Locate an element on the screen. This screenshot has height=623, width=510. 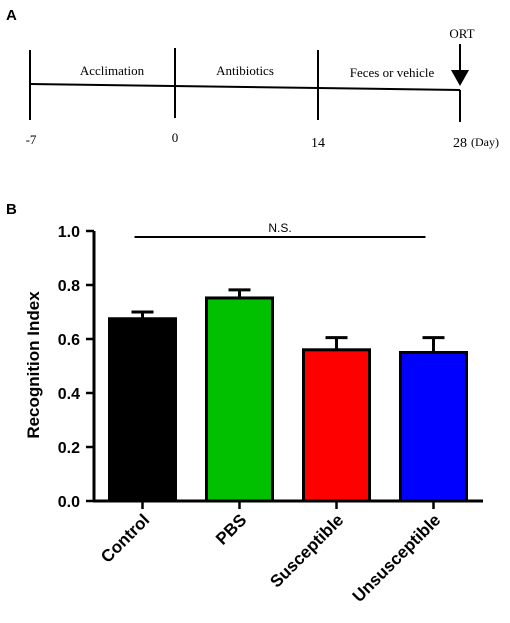
panel-a-label: A is located at coordinates (11, 15).